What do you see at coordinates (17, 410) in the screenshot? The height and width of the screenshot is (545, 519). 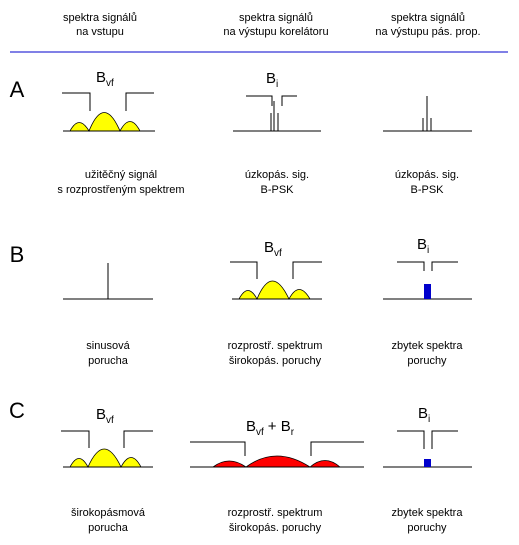 I see `row-label-c: C` at bounding box center [17, 410].